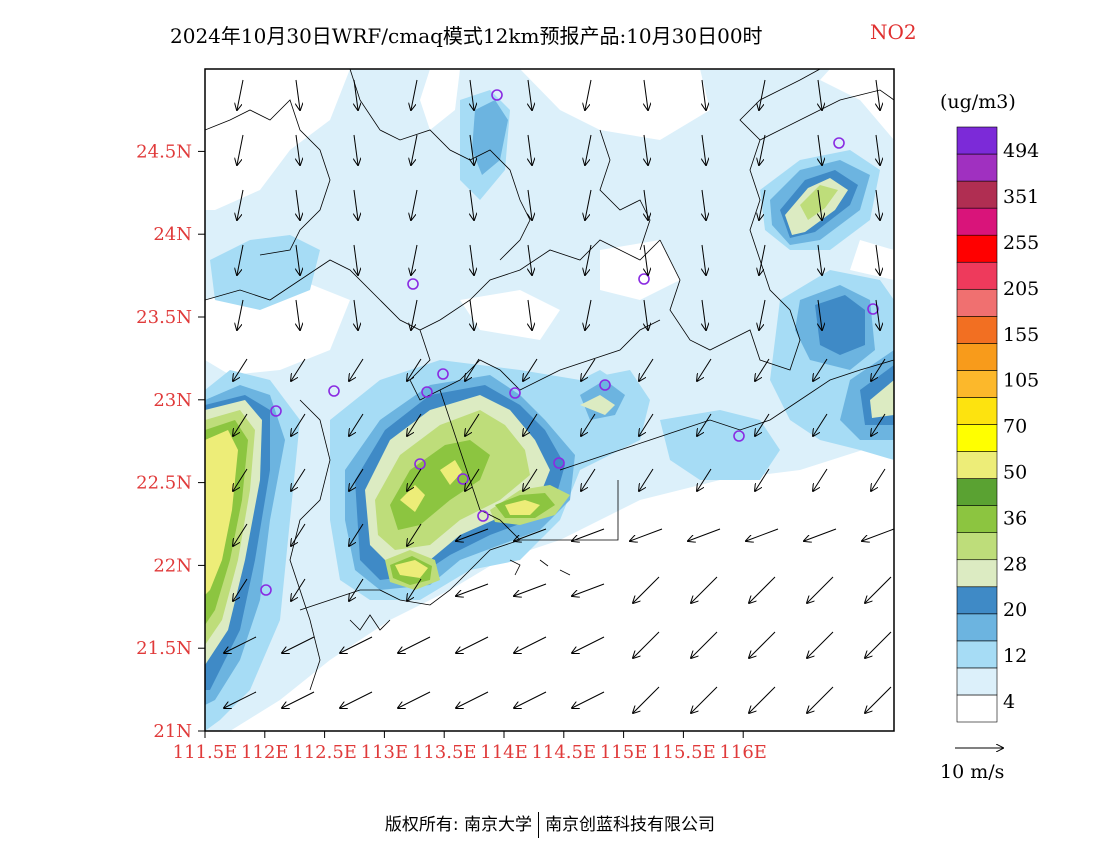  Describe the element at coordinates (1021, 381) in the screenshot. I see `colorbar-label: 105` at that location.